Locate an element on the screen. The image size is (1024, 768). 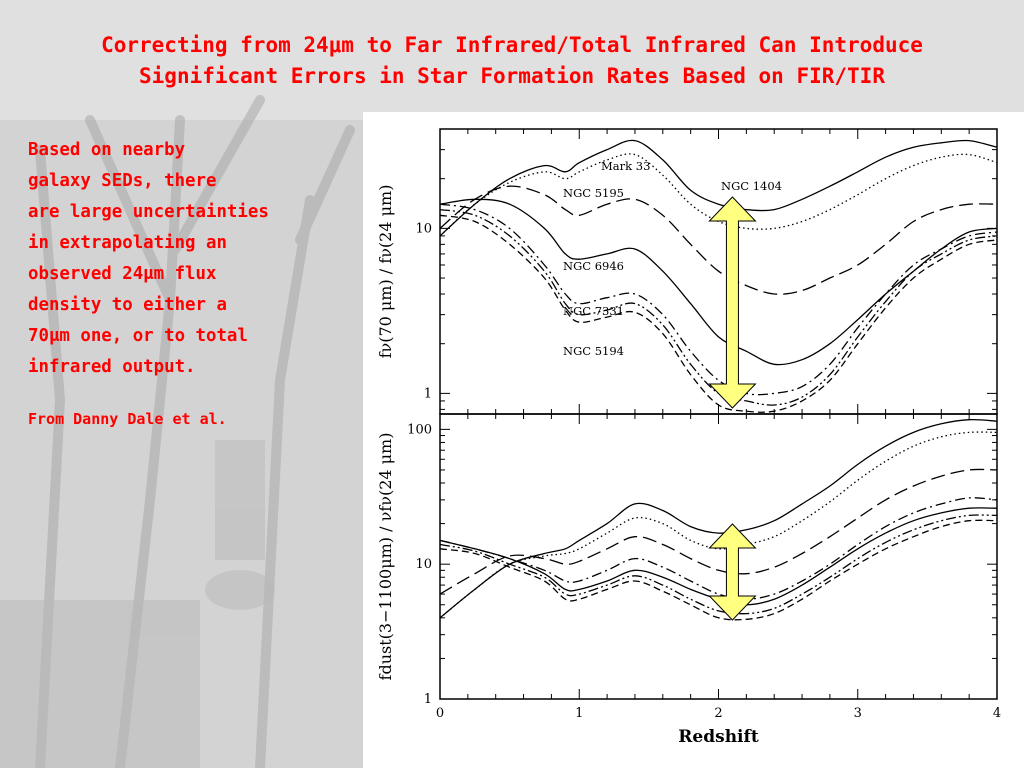
x-axis-label: Redshift is located at coordinates (718, 737).